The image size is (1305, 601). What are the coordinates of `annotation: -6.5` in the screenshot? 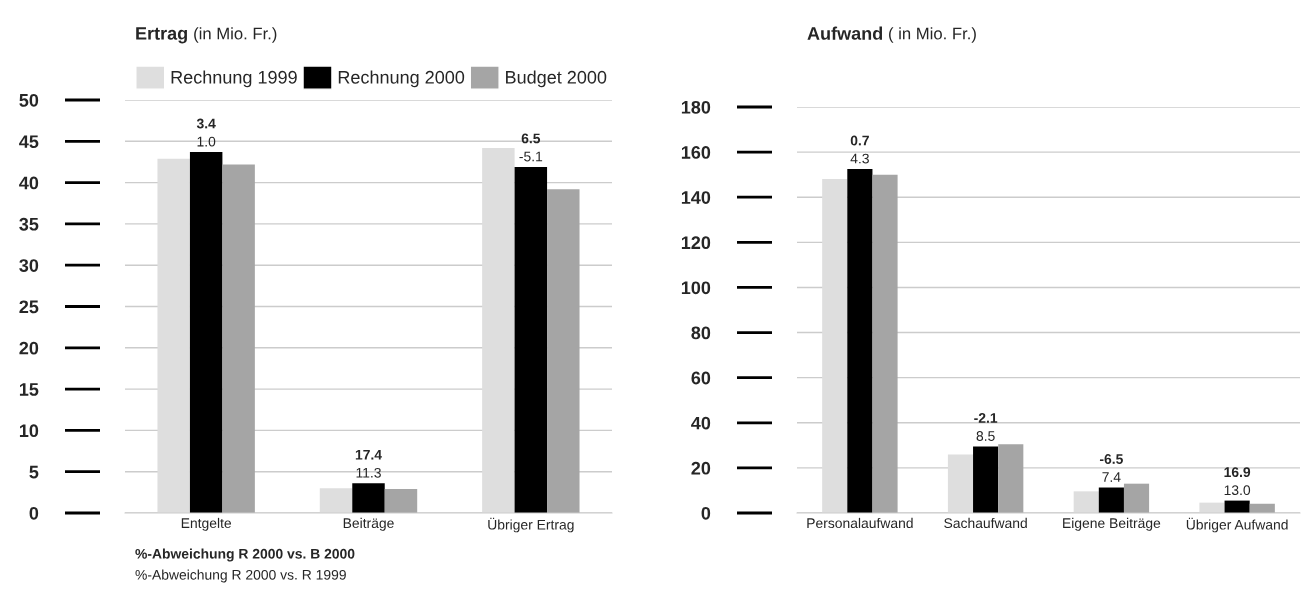 It's located at (1111, 459).